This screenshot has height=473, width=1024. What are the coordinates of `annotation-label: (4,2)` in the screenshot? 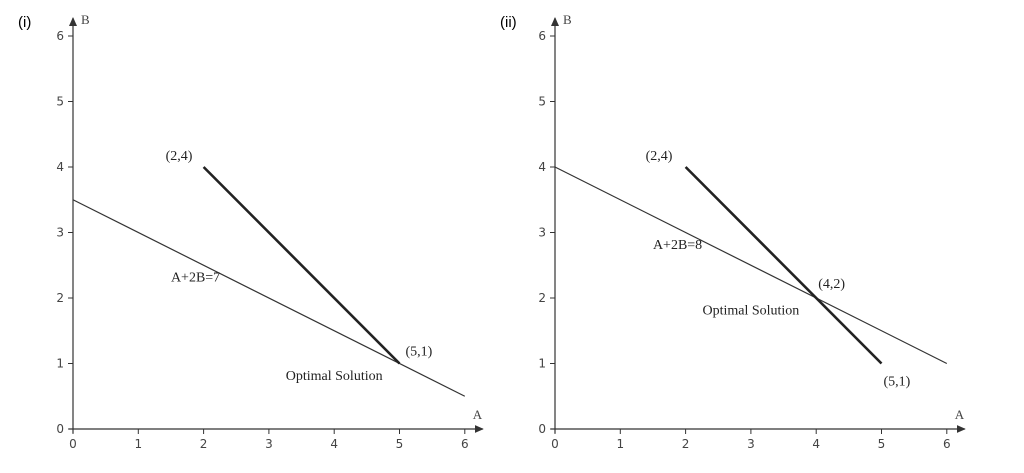 It's located at (831, 284).